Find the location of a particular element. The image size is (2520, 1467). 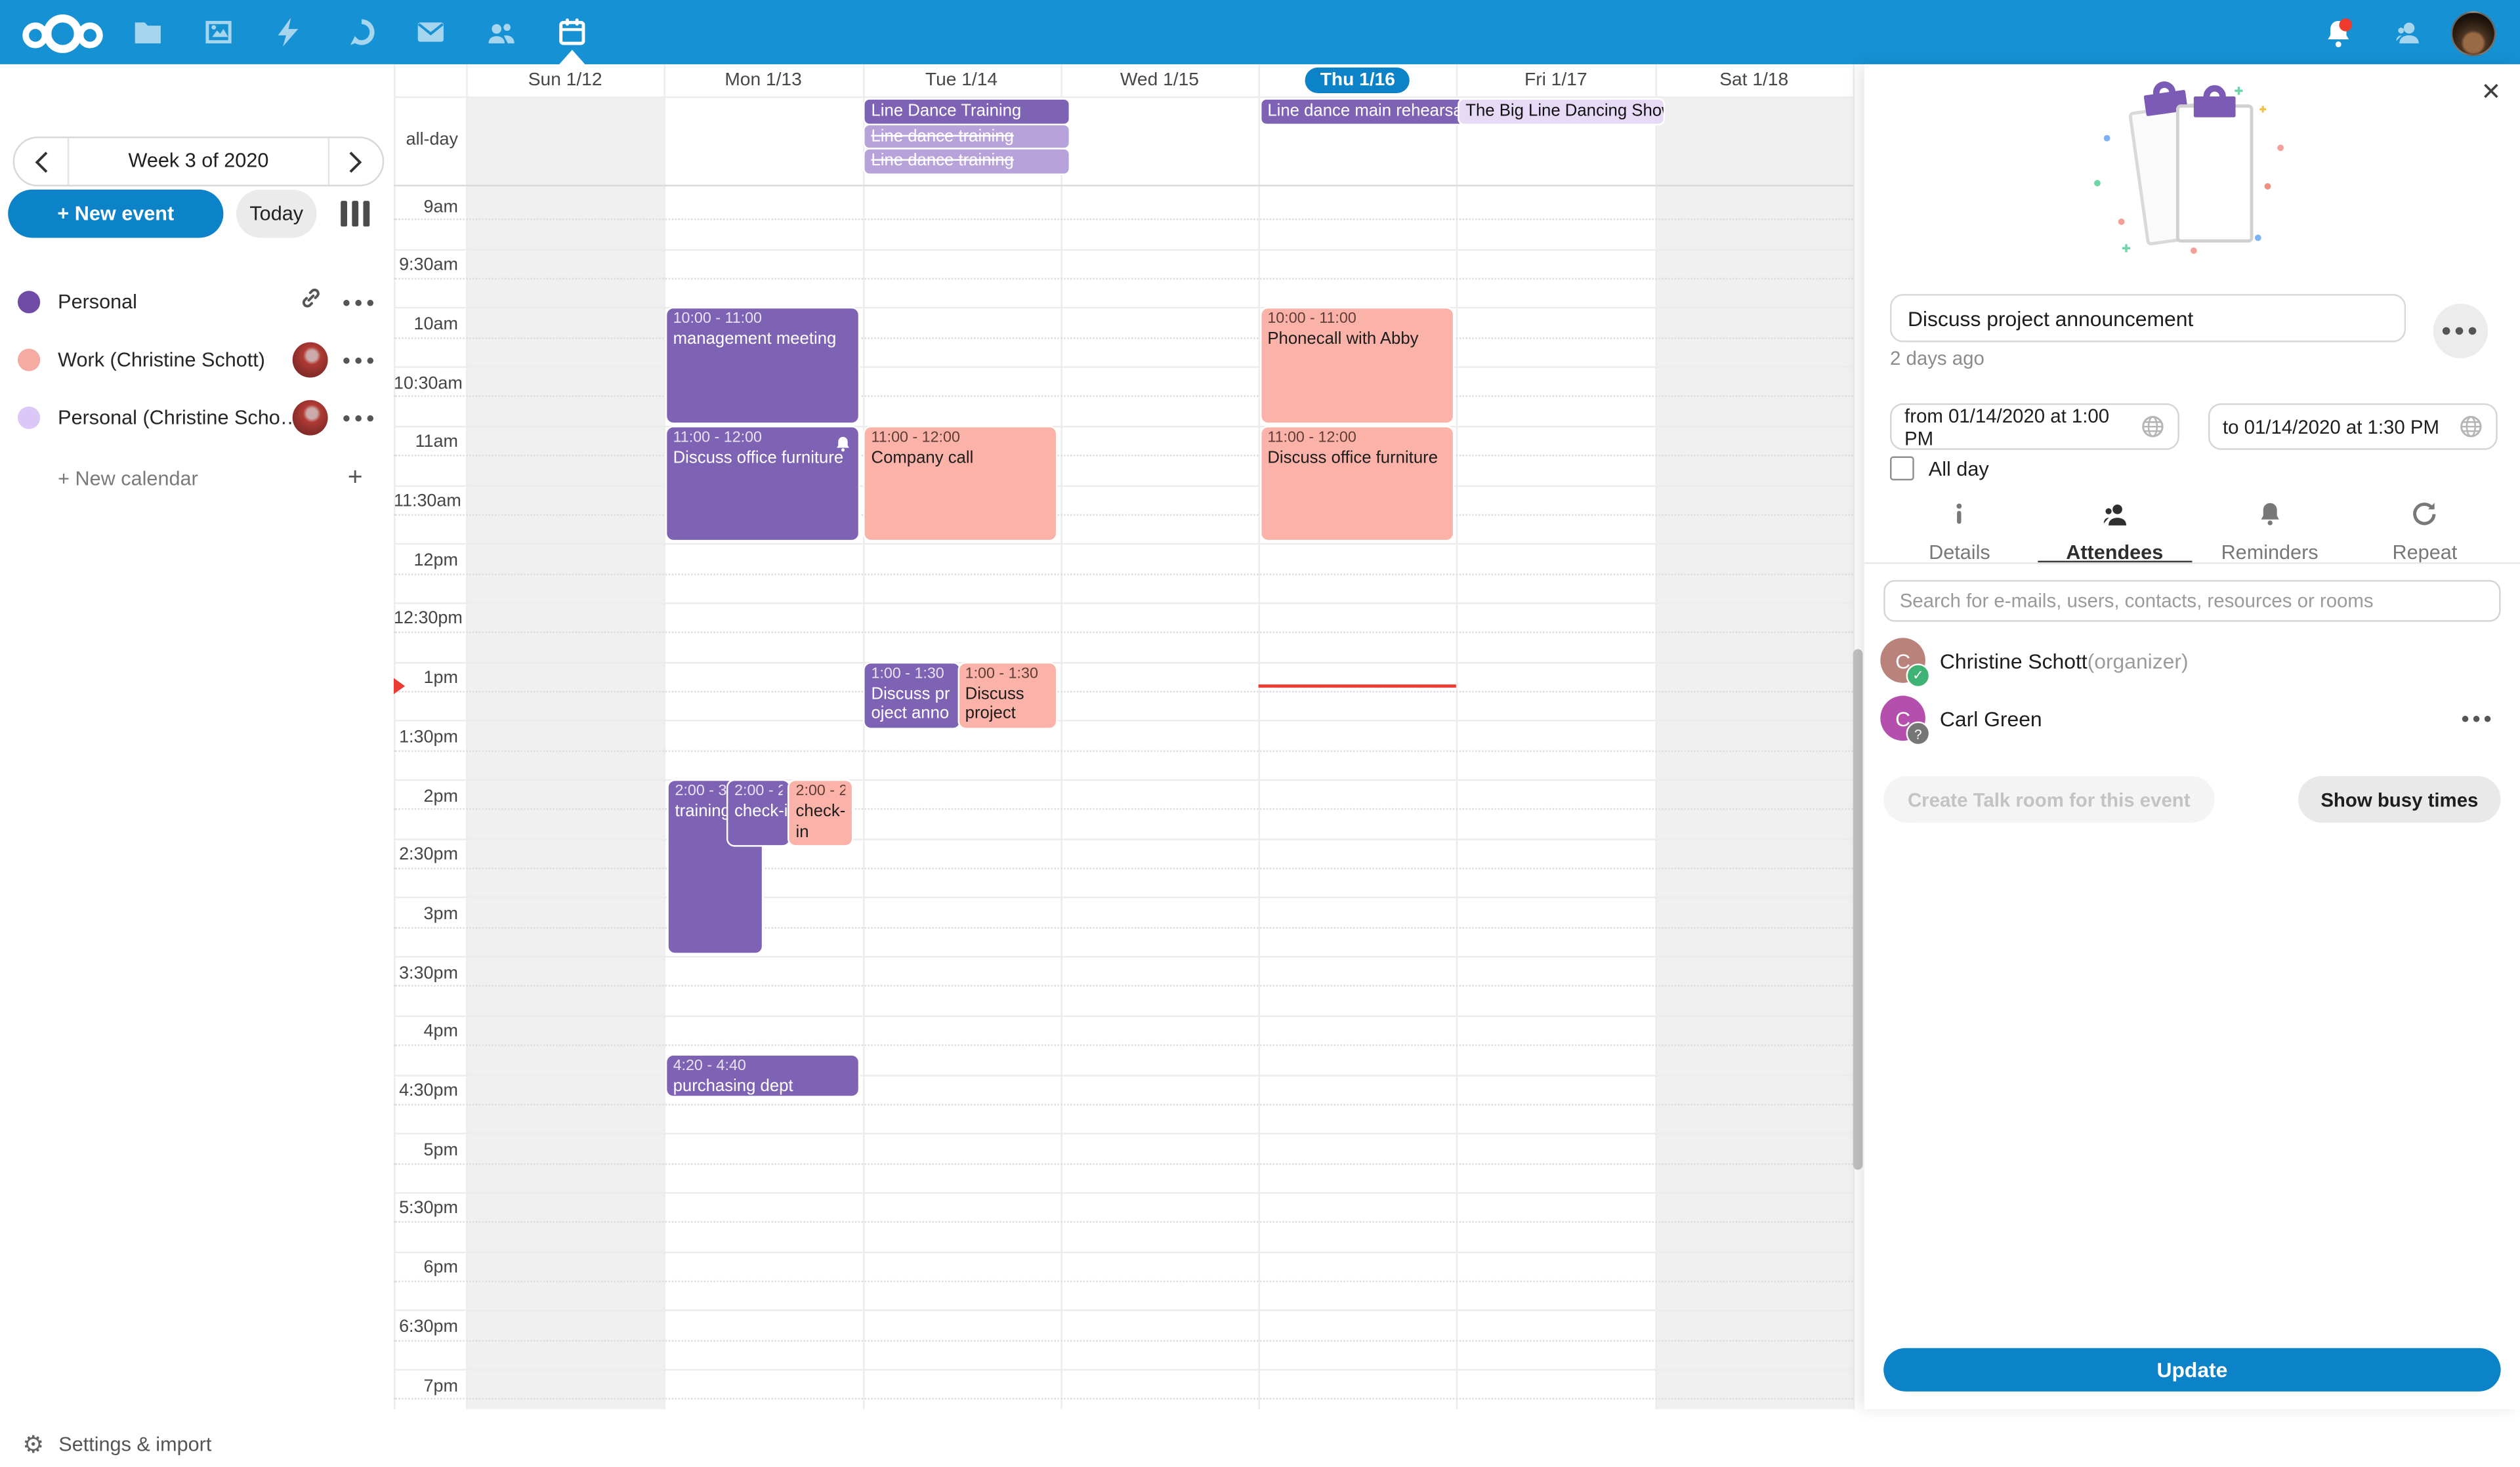

calendar-event: 10:00 - 11:00 Phonecall with Abby is located at coordinates (1357, 366).